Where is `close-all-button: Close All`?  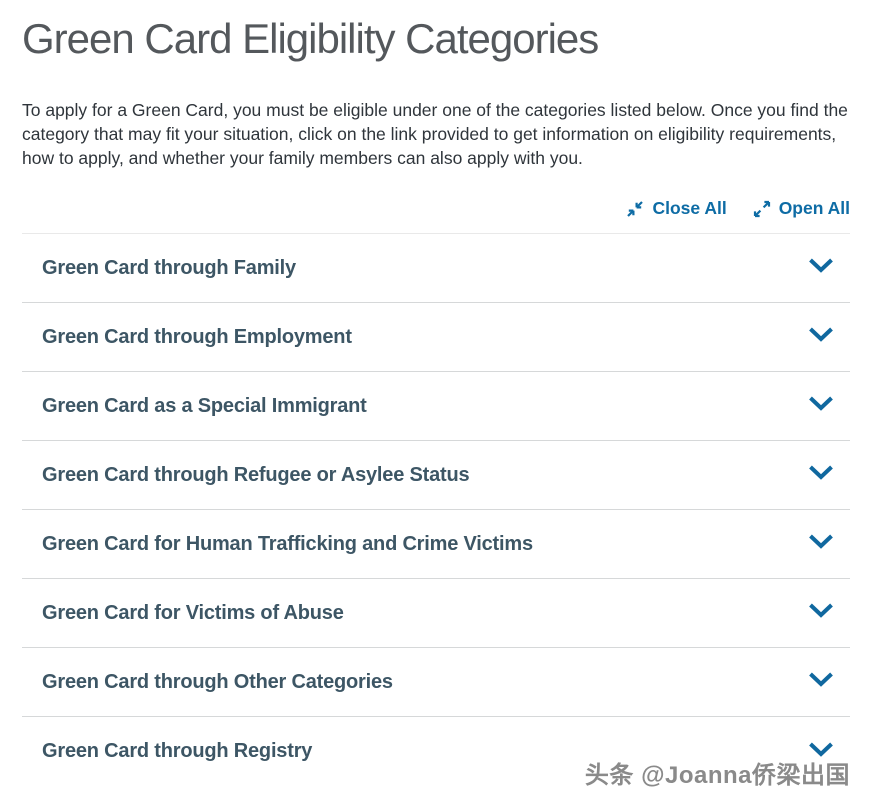
close-all-button: Close All is located at coordinates (676, 208).